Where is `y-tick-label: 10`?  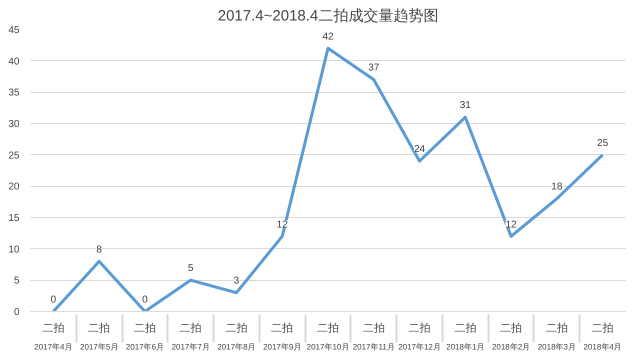 y-tick-label: 10 is located at coordinates (14, 250).